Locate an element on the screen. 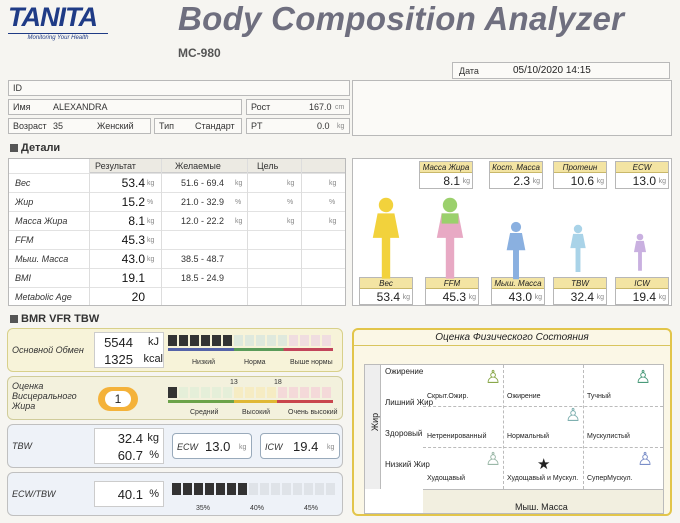  visceral-value: 1 is located at coordinates (118, 399).